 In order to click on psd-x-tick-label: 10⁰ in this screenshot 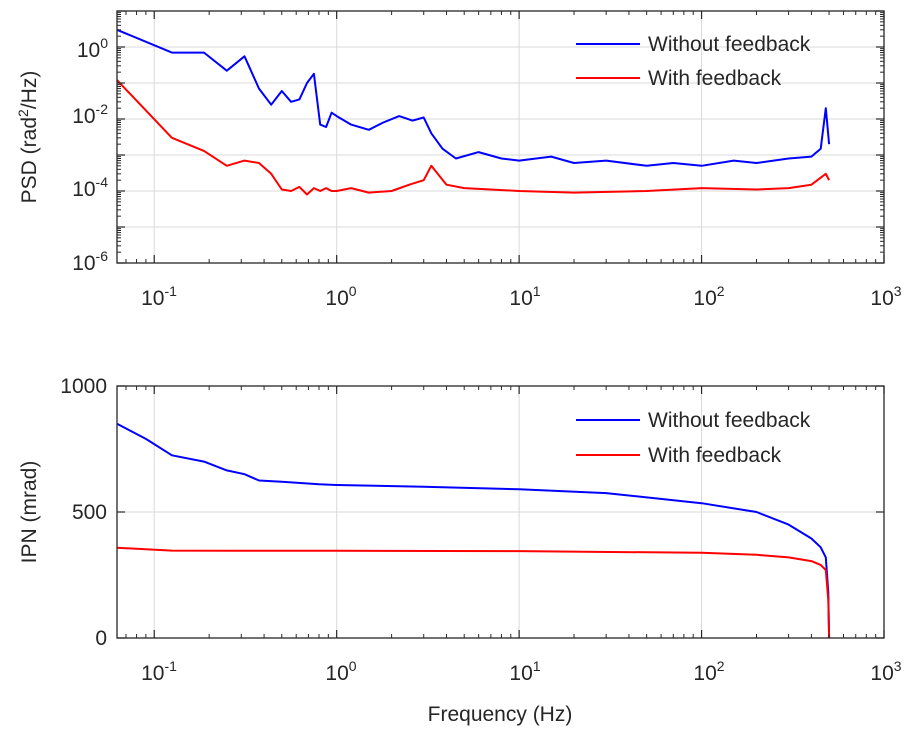, I will do `click(340, 296)`.